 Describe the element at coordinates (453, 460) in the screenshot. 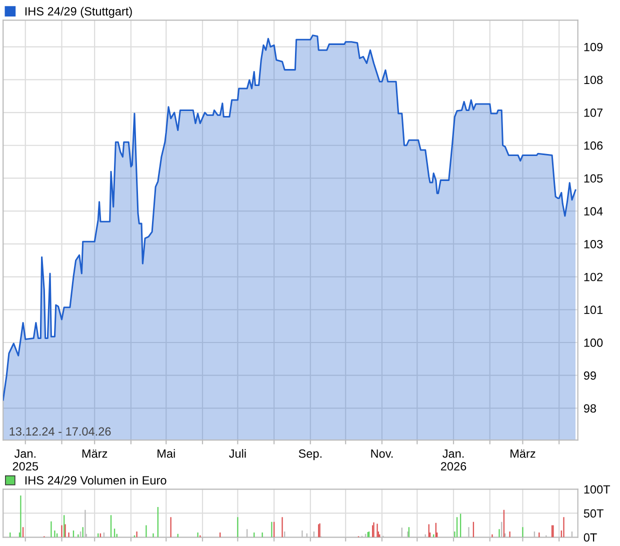

I see `x-tick-label: Jan. 2026` at that location.